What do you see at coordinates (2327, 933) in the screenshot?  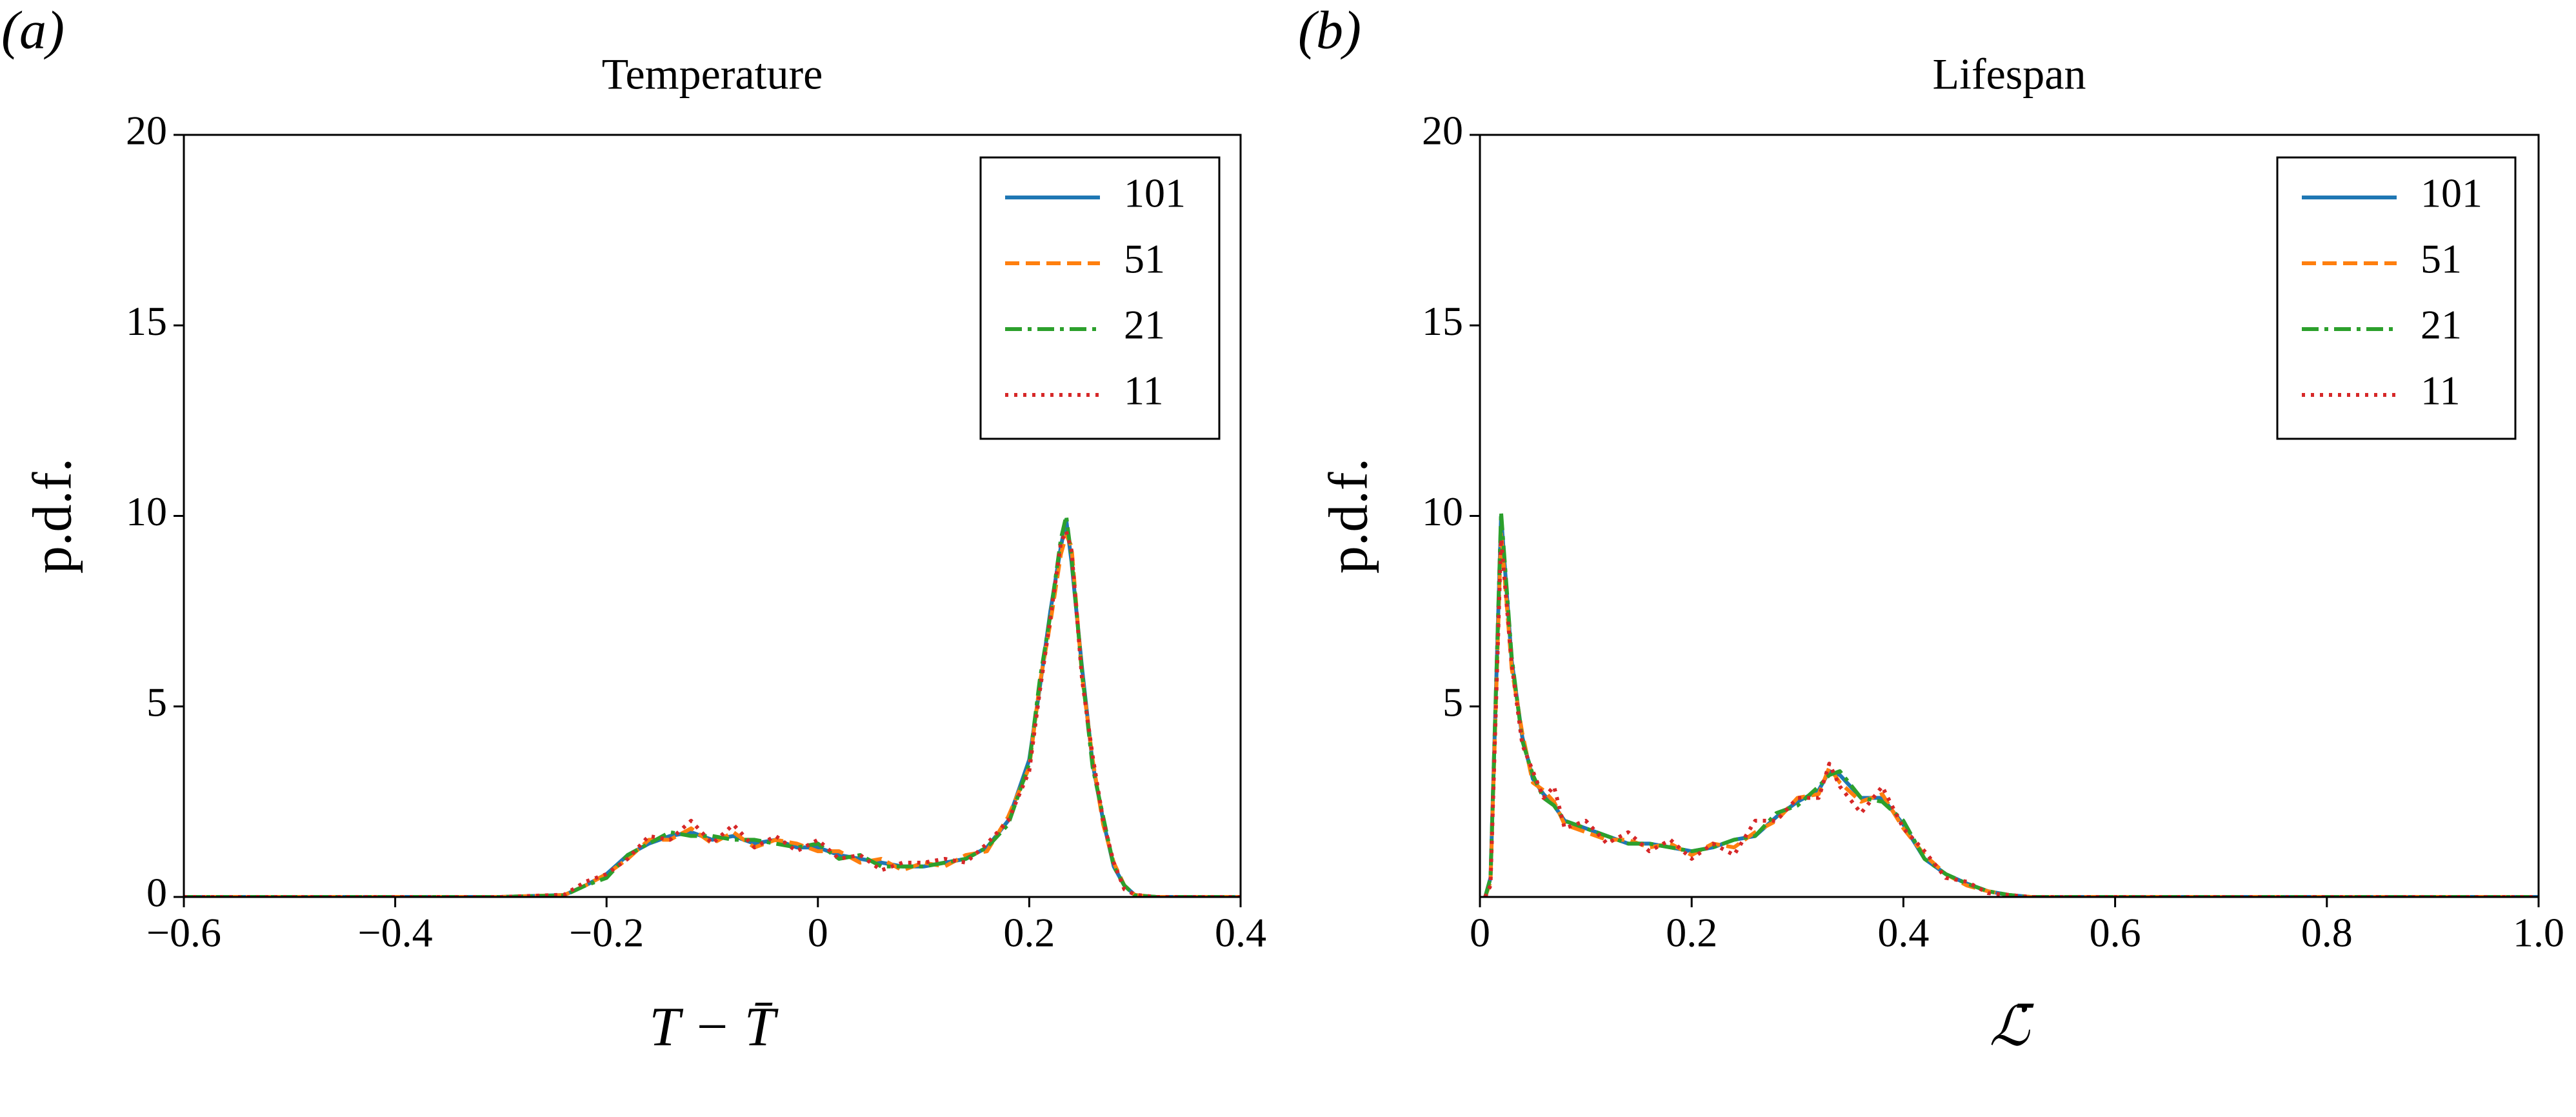 I see `x-tick-label: 0.8` at bounding box center [2327, 933].